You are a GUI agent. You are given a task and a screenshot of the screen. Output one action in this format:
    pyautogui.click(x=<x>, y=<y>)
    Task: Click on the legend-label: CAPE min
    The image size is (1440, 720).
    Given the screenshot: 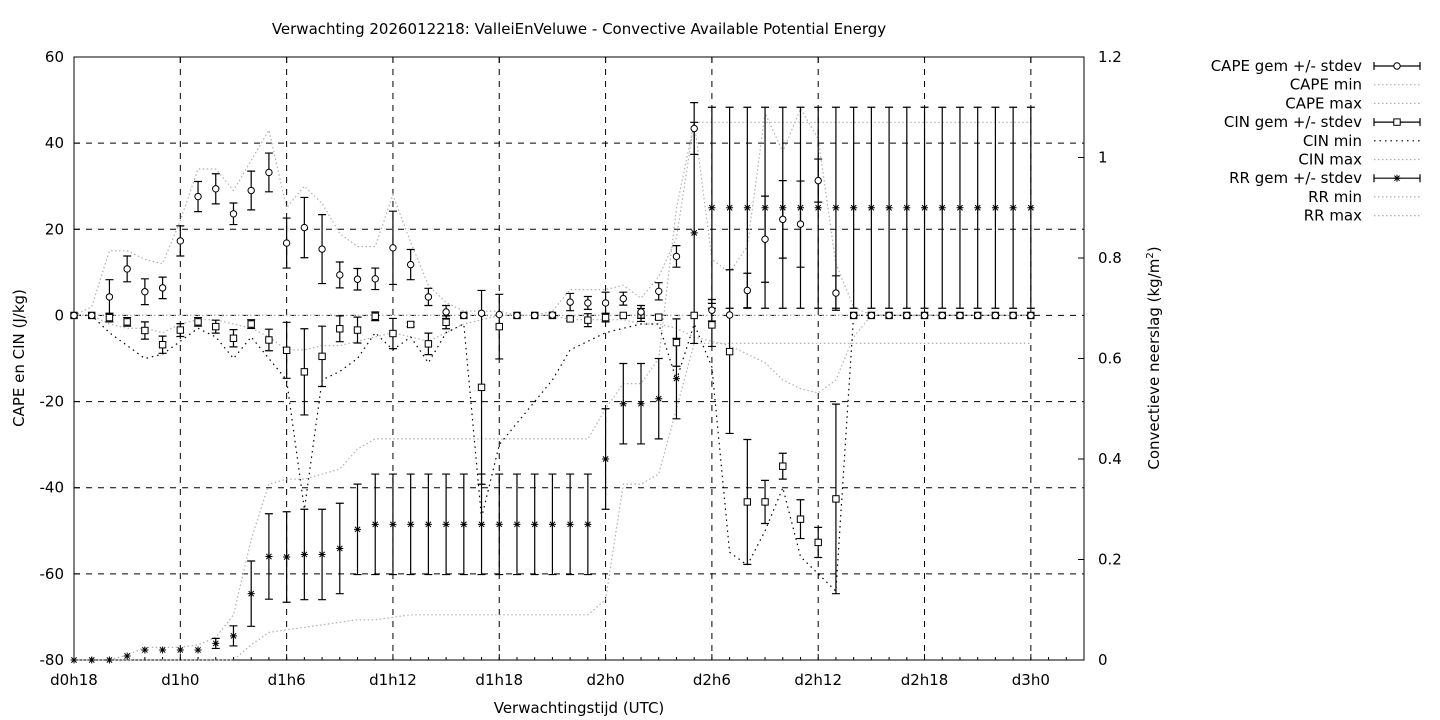 What is the action you would take?
    pyautogui.click(x=1326, y=85)
    